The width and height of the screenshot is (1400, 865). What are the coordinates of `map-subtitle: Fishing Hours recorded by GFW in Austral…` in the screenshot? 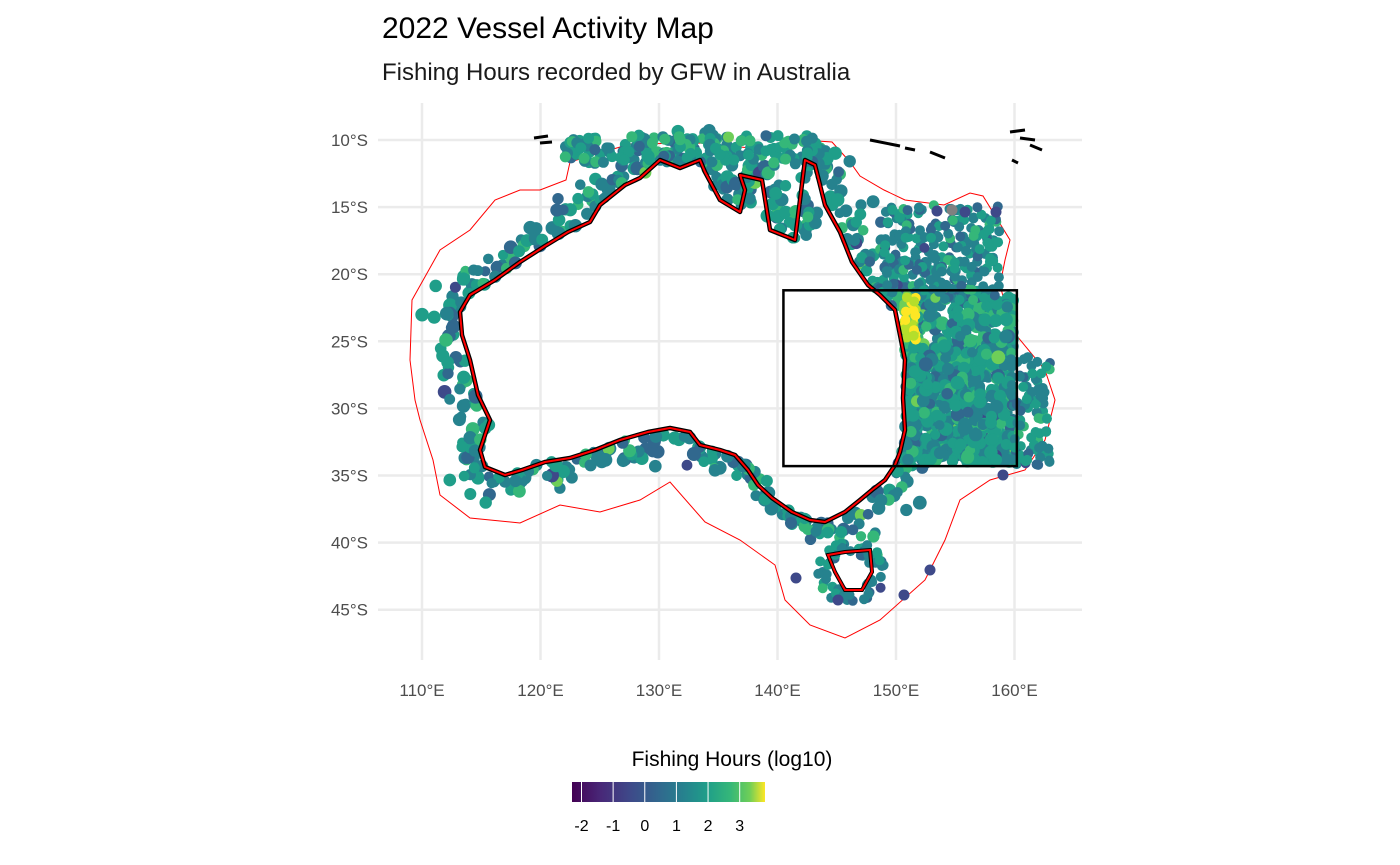 It's located at (616, 72).